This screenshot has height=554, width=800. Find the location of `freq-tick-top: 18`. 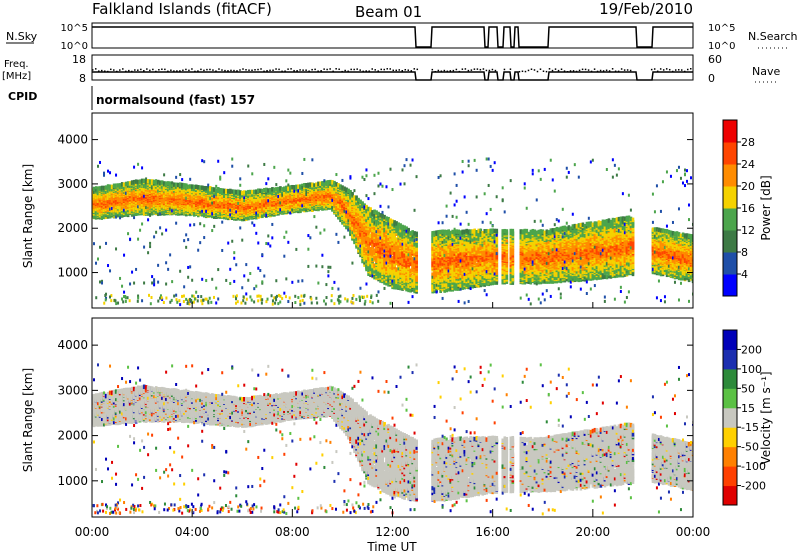

freq-tick-top: 18 is located at coordinates (79, 59).